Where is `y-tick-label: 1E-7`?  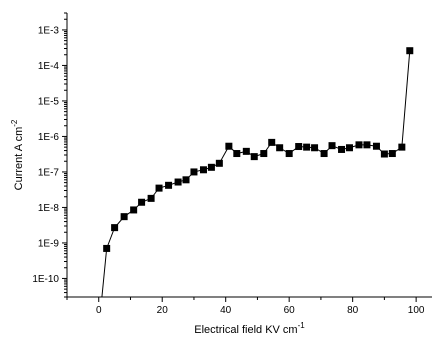
y-tick-label: 1E-7 is located at coordinates (49, 172).